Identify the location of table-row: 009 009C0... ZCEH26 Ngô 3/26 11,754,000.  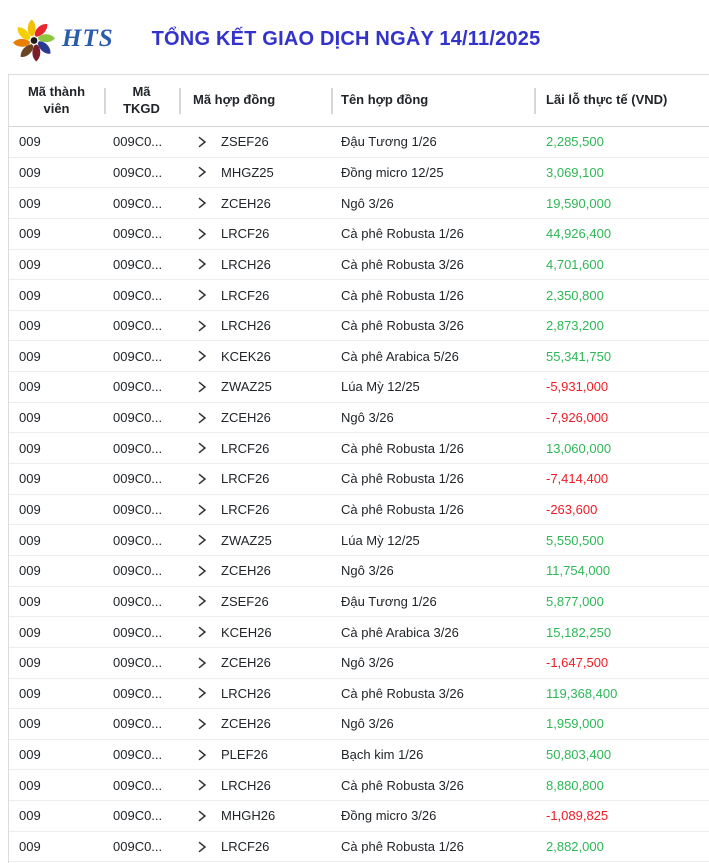
(359, 571).